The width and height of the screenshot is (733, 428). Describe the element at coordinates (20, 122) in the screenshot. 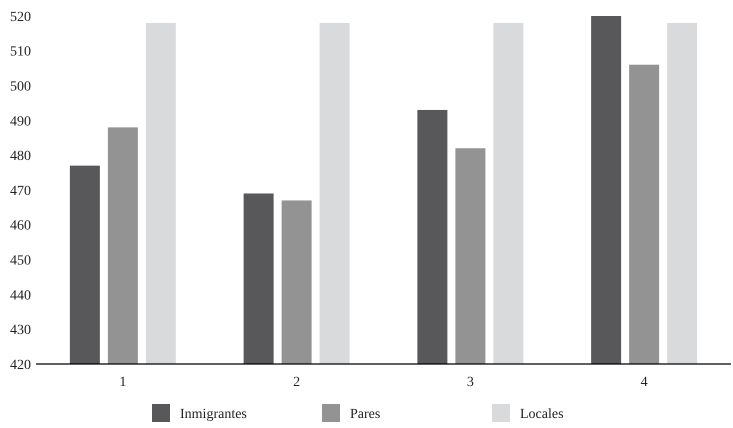

I see `y-tick-label: 490` at that location.